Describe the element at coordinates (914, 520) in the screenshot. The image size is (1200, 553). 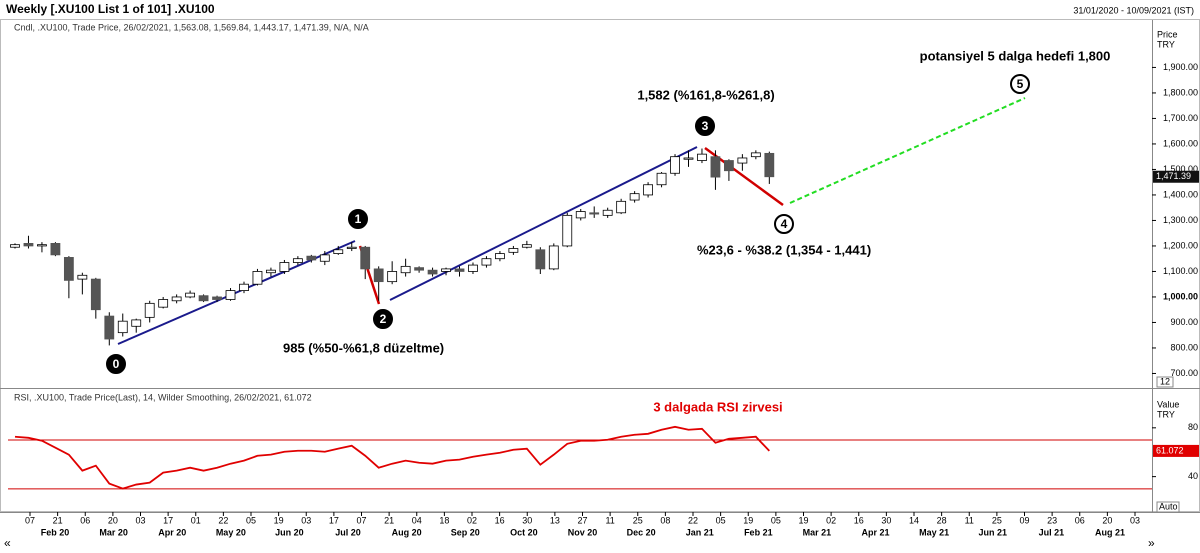
I see `x-tick-label: 14` at that location.